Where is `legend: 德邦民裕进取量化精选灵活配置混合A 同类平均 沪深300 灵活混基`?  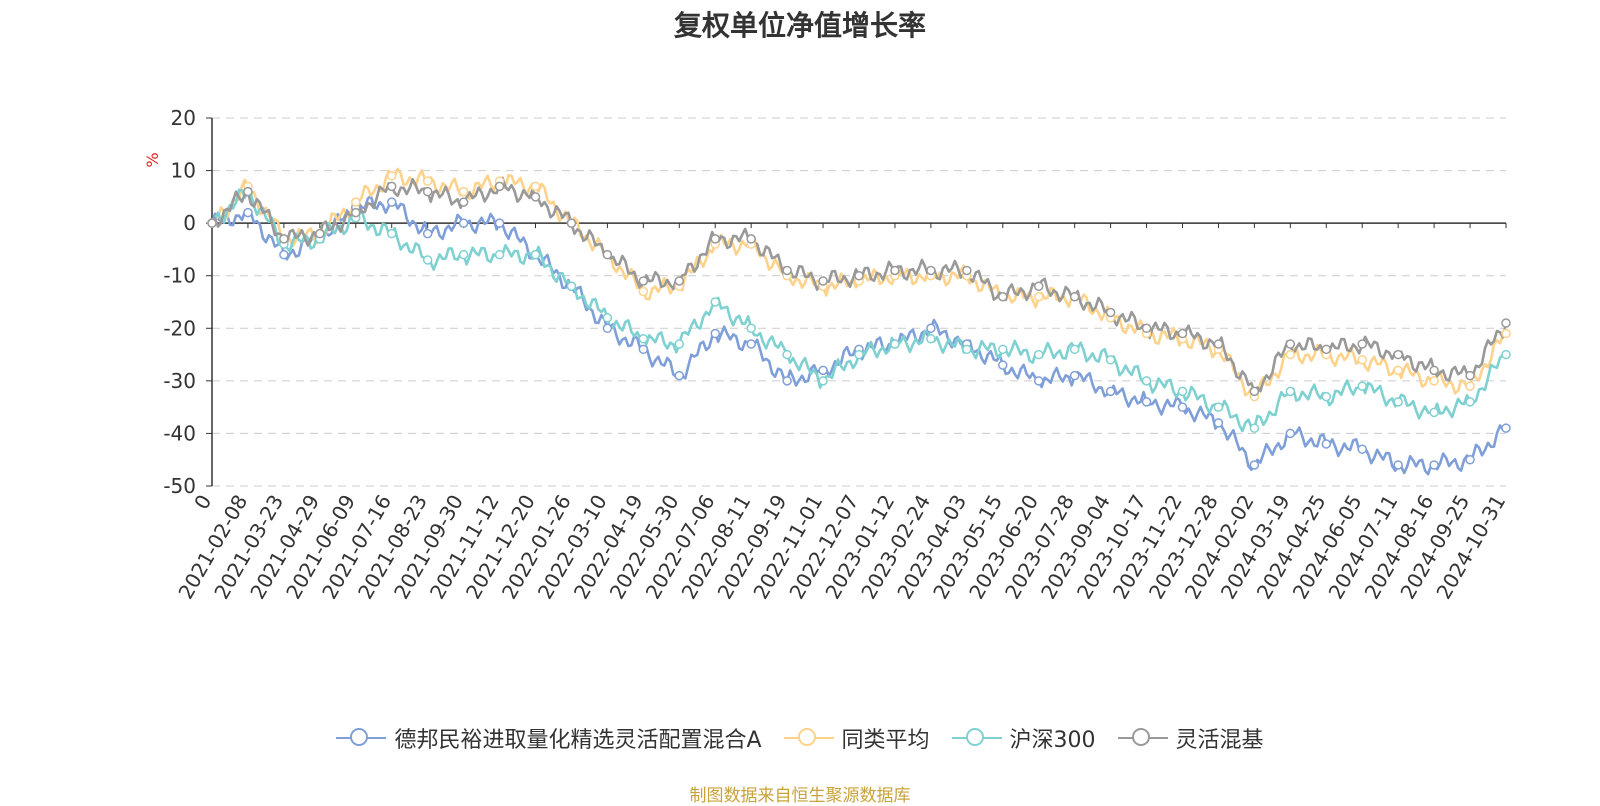
legend: 德邦民裕进取量化精选灵活配置混合A 同类平均 沪深300 灵活混基 is located at coordinates (800, 738).